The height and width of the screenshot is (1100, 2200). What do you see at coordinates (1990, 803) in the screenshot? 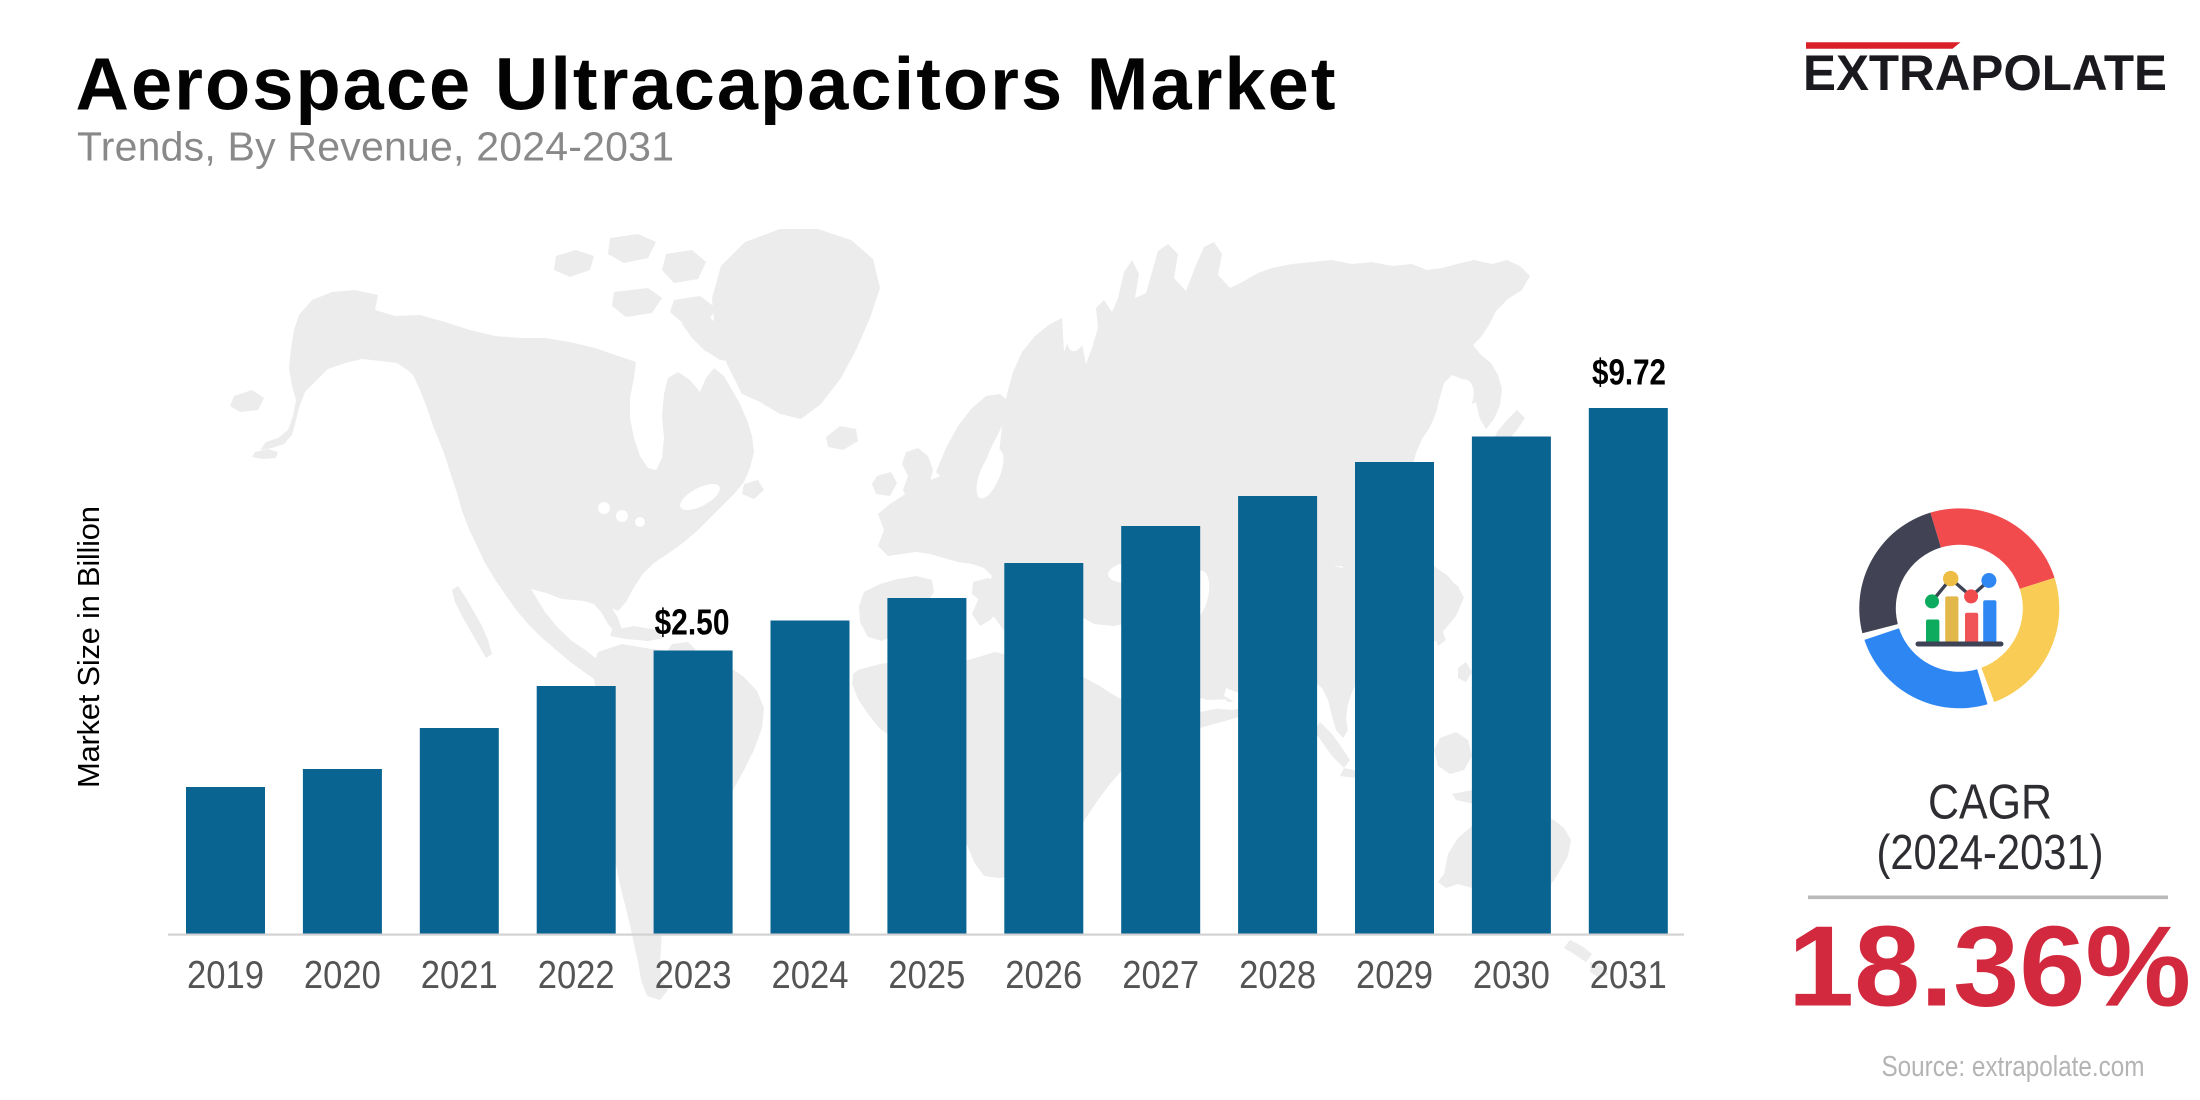
I see `svg-text: CAGR` at bounding box center [1990, 803].